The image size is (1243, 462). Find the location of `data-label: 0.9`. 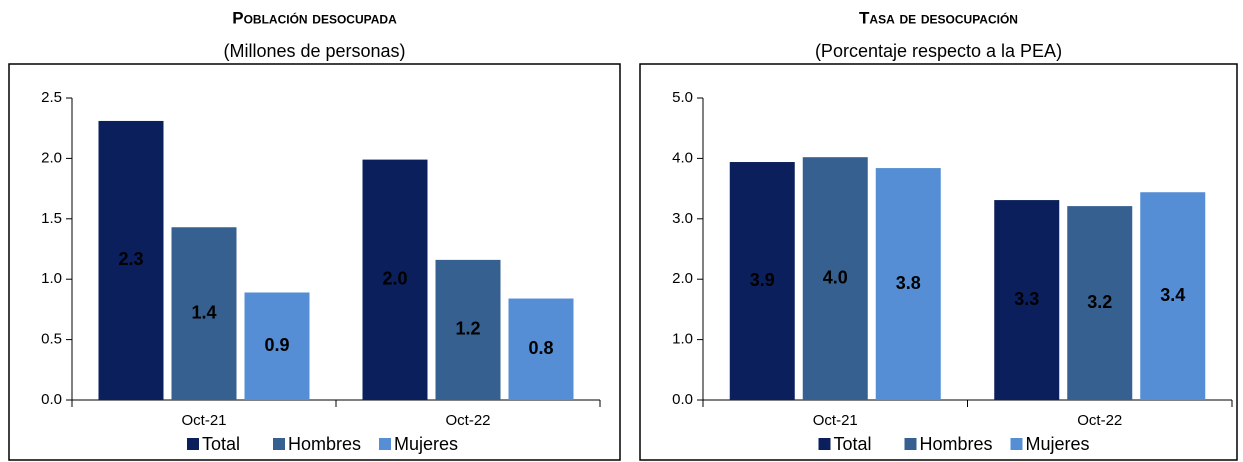

data-label: 0.9 is located at coordinates (276, 345).